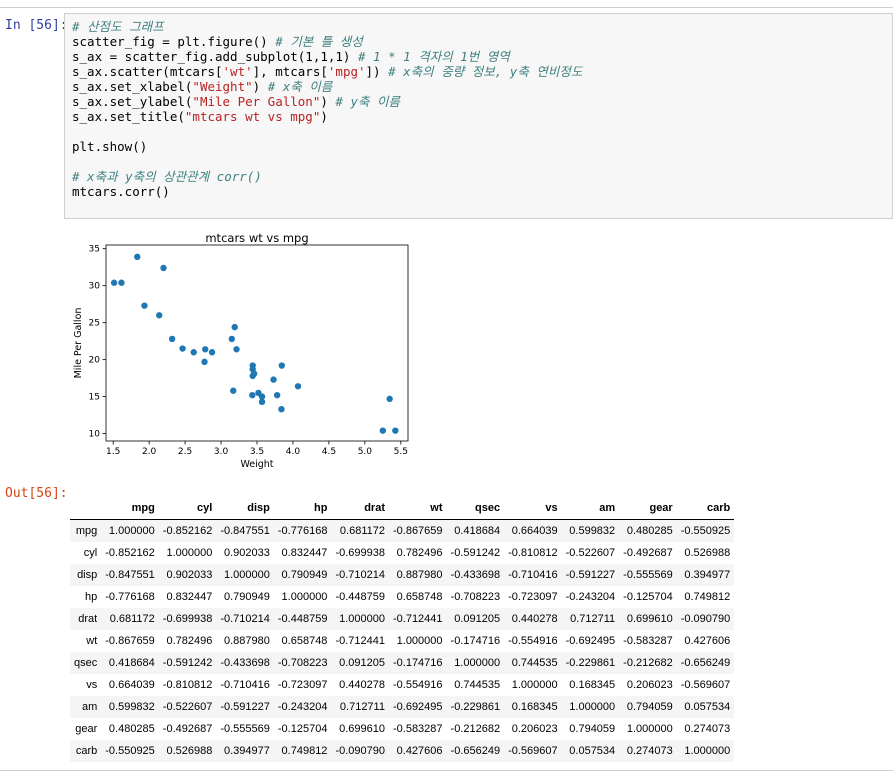 The height and width of the screenshot is (777, 893). What do you see at coordinates (222, 86) in the screenshot?
I see `code-string: "Weight"` at bounding box center [222, 86].